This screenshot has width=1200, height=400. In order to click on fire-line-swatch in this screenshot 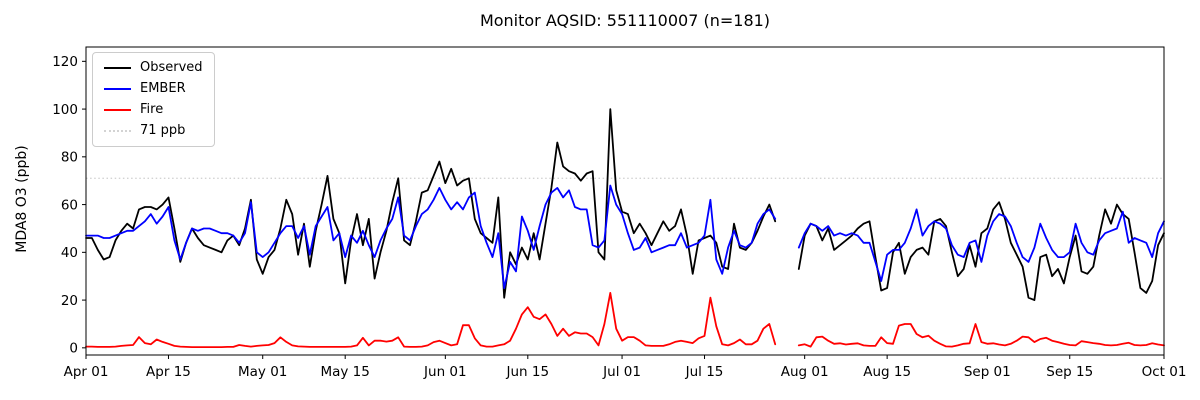, I will do `click(117, 110)`.